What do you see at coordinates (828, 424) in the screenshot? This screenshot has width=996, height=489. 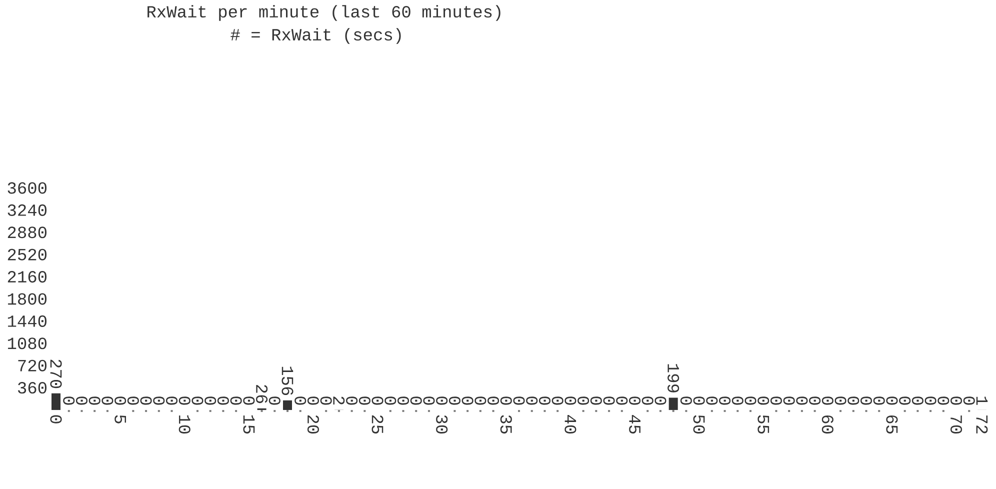 I see `x-tick-label: 60` at bounding box center [828, 424].